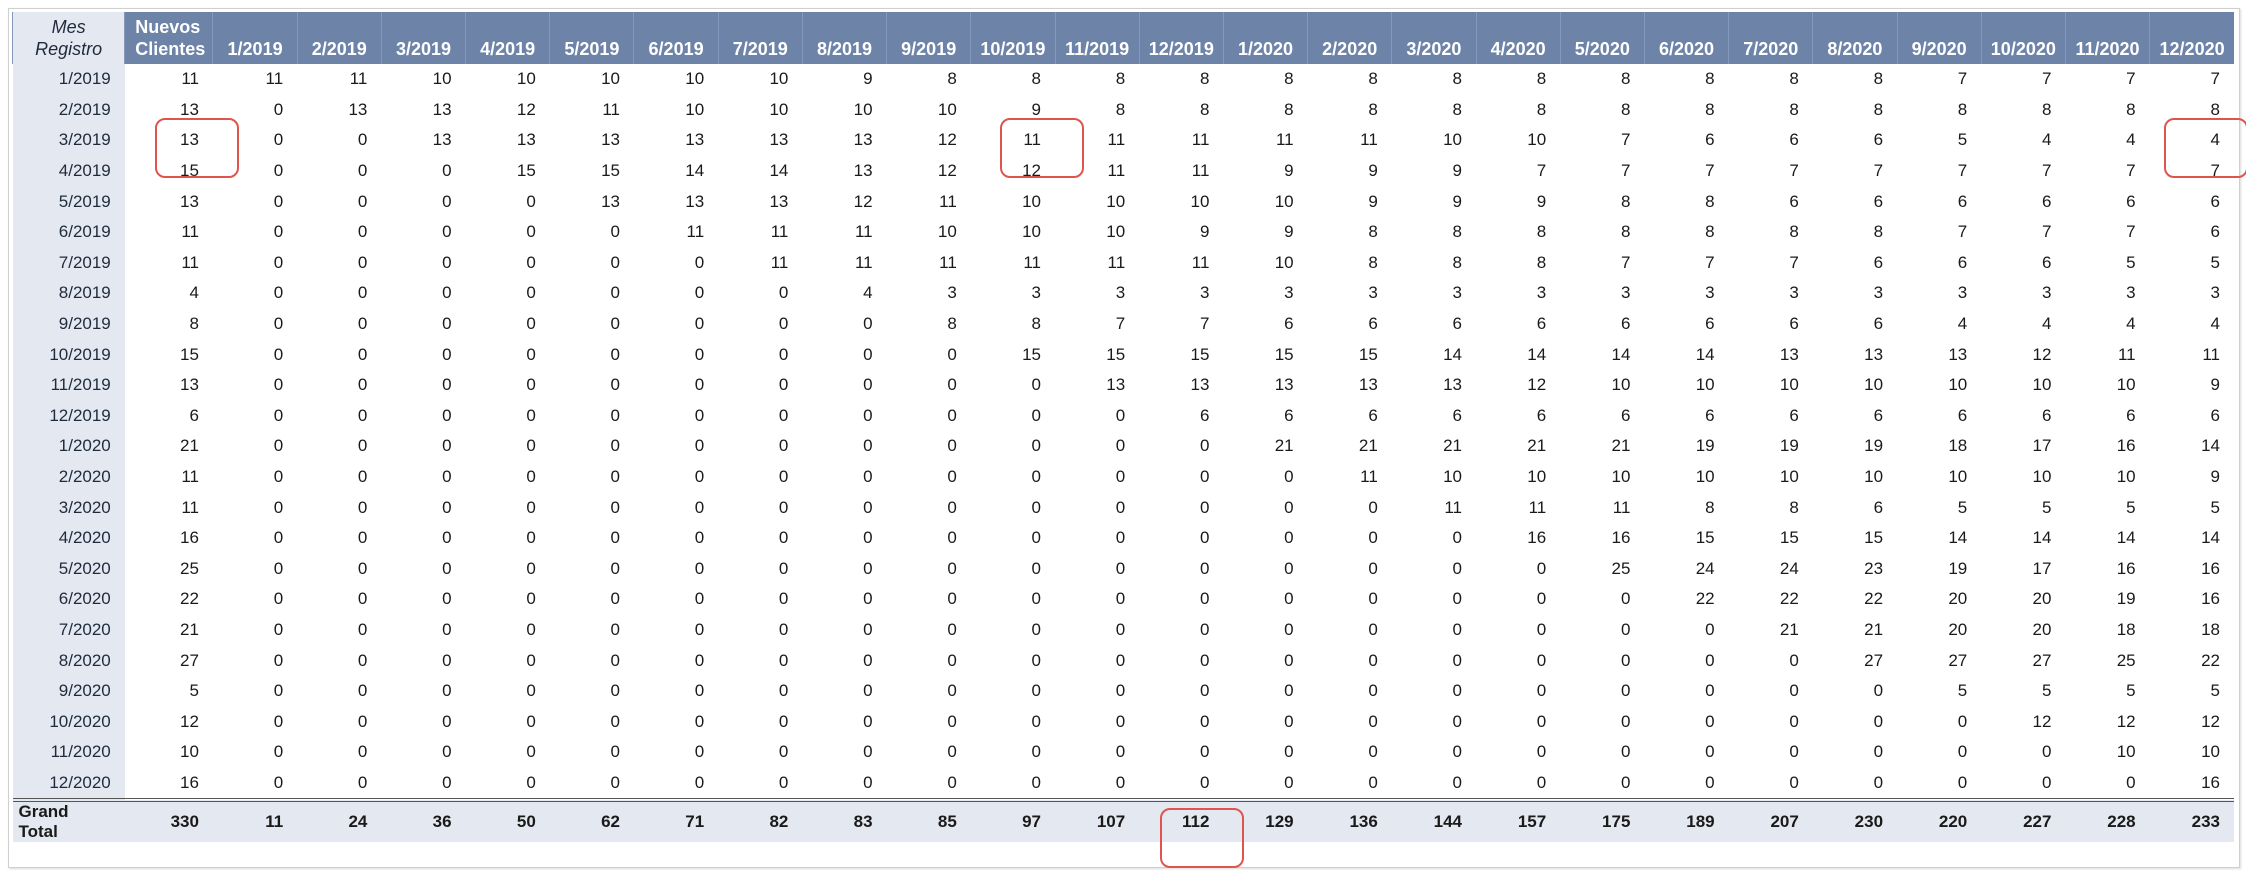  What do you see at coordinates (68, 110) in the screenshot?
I see `row-label: 2/2019` at bounding box center [68, 110].